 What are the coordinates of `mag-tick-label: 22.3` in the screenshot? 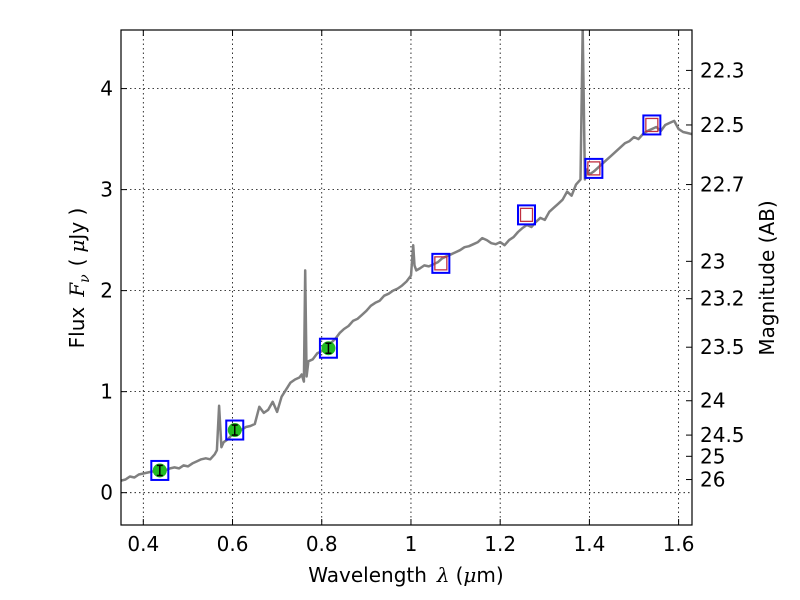 It's located at (722, 70).